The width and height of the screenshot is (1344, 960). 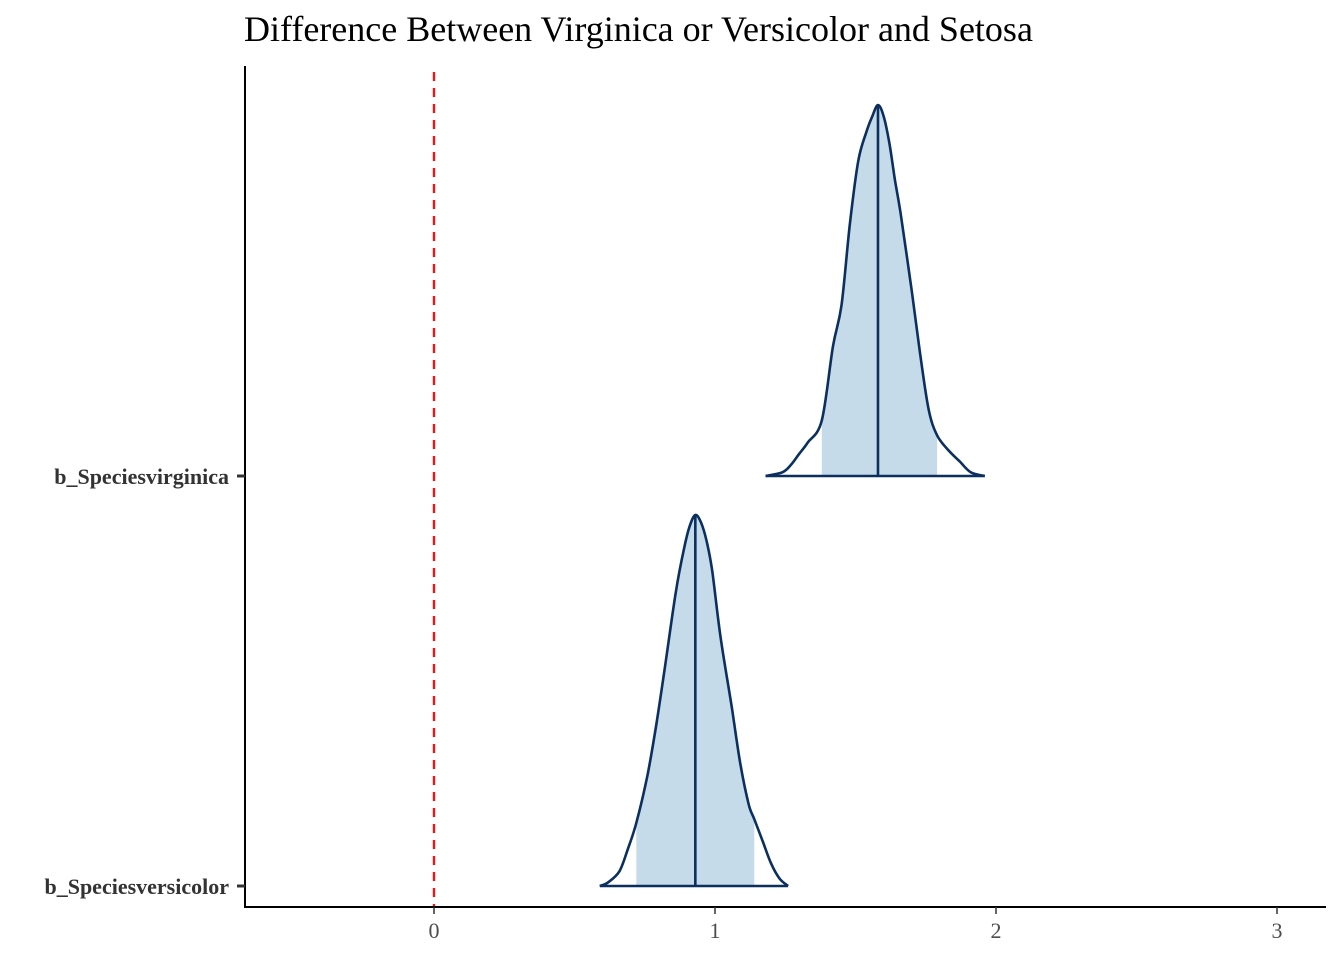 I want to click on series-b-speciesversicolor, so click(x=694, y=700).